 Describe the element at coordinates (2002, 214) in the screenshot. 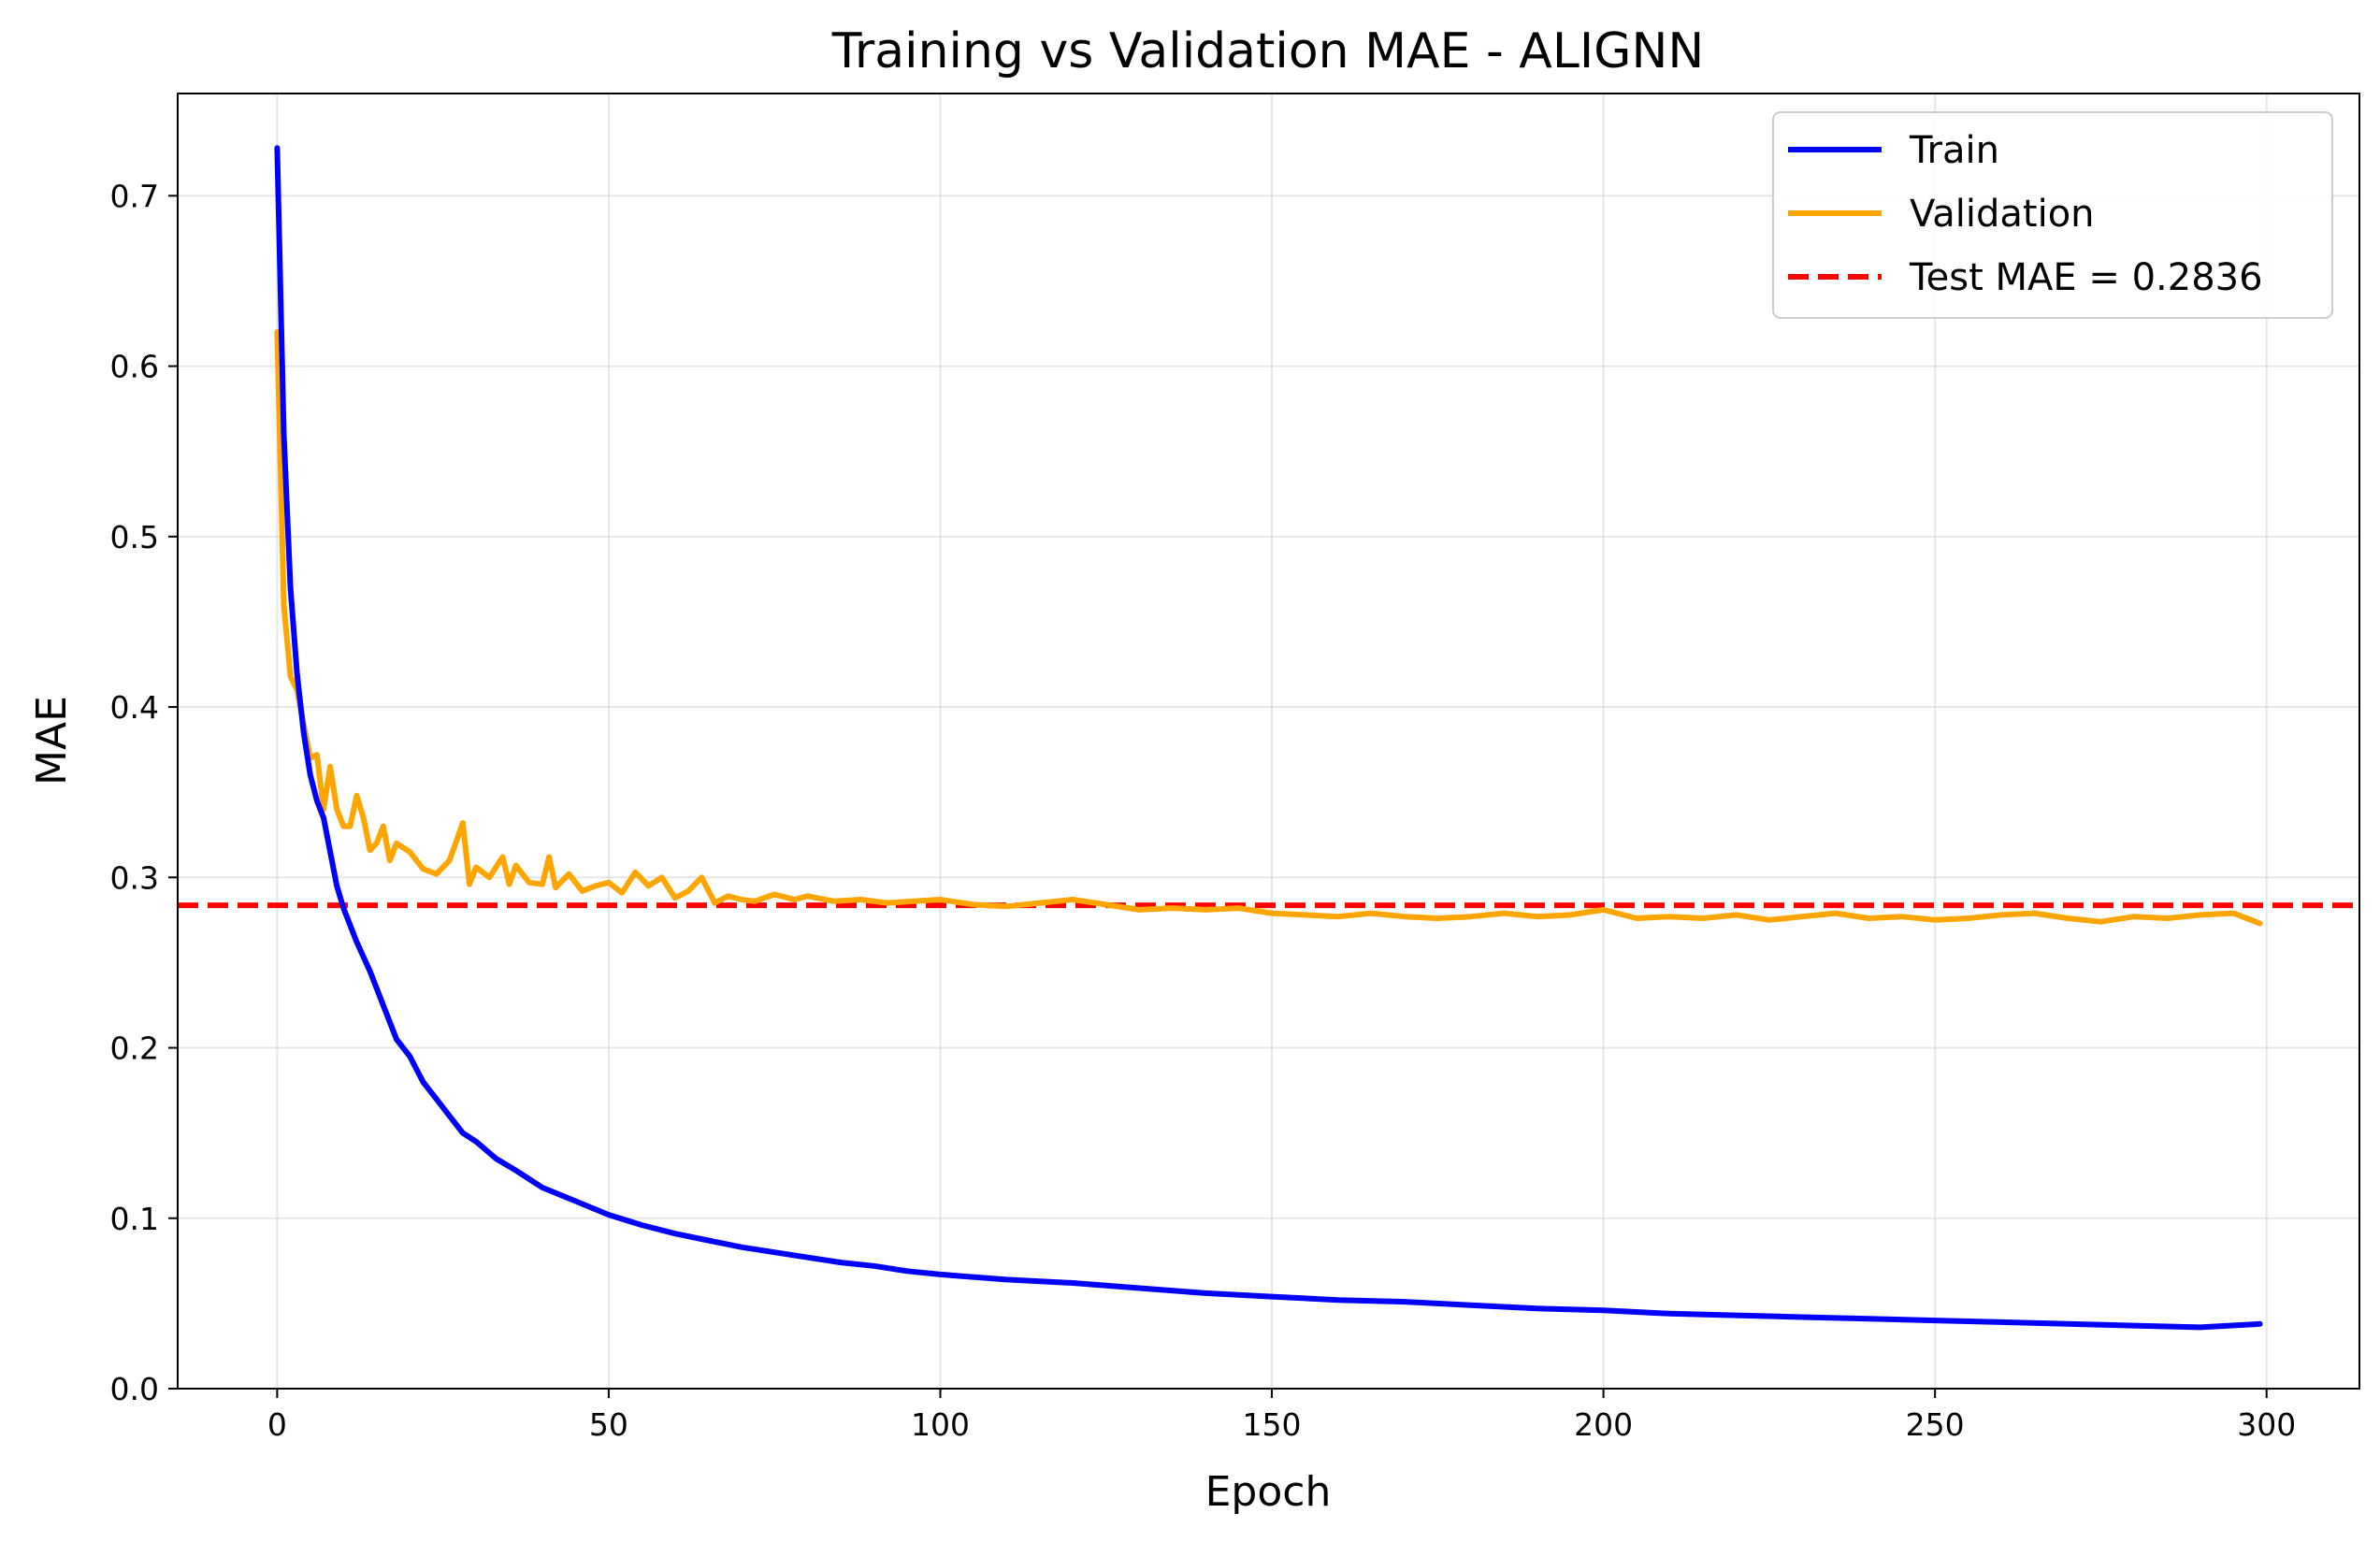

I see `legend-label-validation: Validation` at that location.